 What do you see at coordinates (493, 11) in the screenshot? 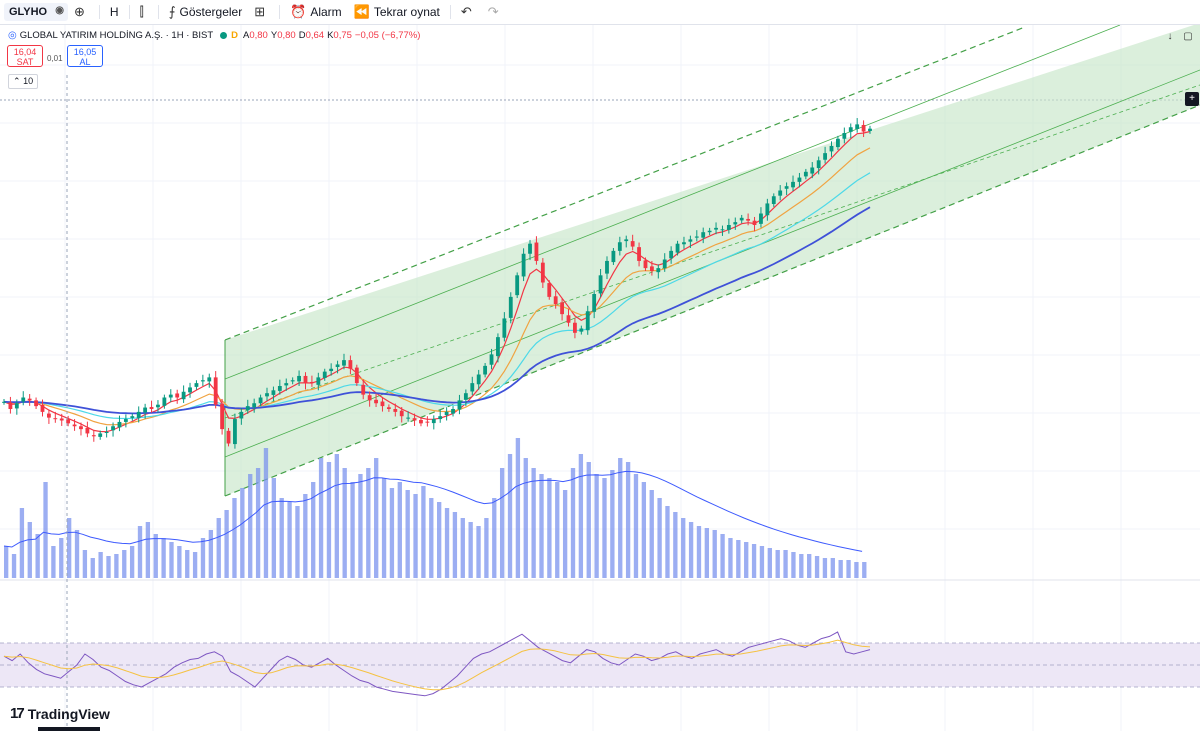
I see `redo-icon: ↷` at bounding box center [493, 11].